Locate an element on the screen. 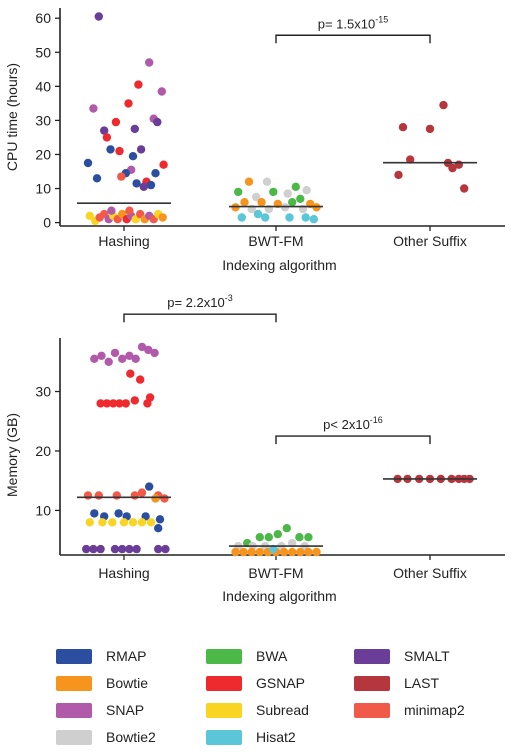  memory-category-label: Other Suffix is located at coordinates (430, 573).